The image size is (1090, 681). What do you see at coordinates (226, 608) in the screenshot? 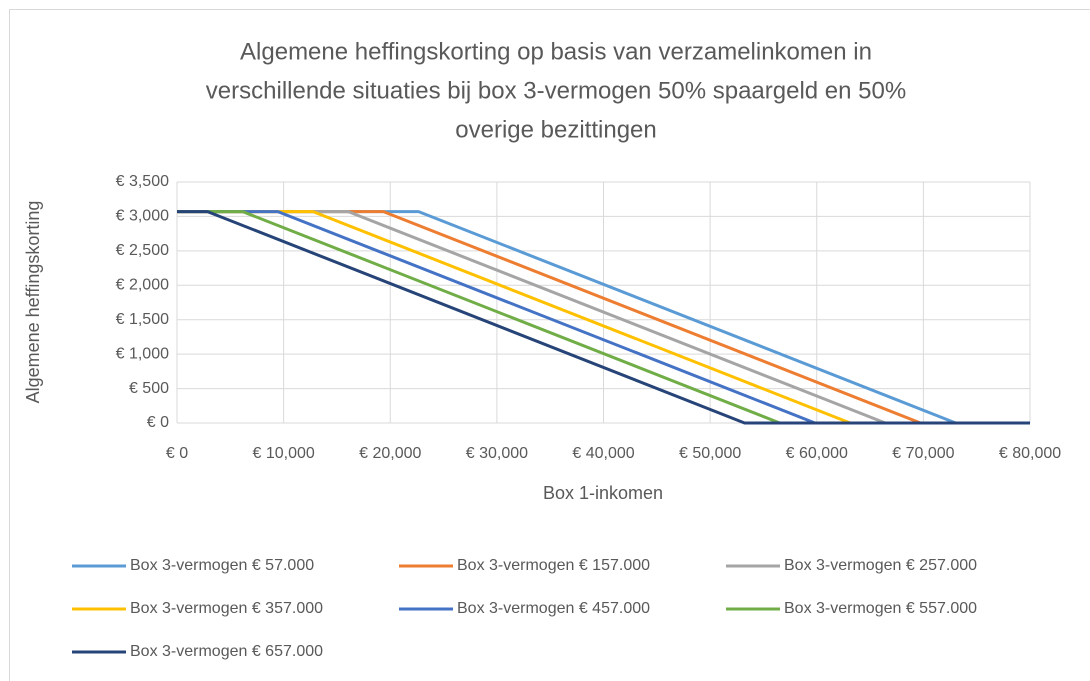
I see `legend-label: Box 3-vermogen € 357.000` at bounding box center [226, 608].